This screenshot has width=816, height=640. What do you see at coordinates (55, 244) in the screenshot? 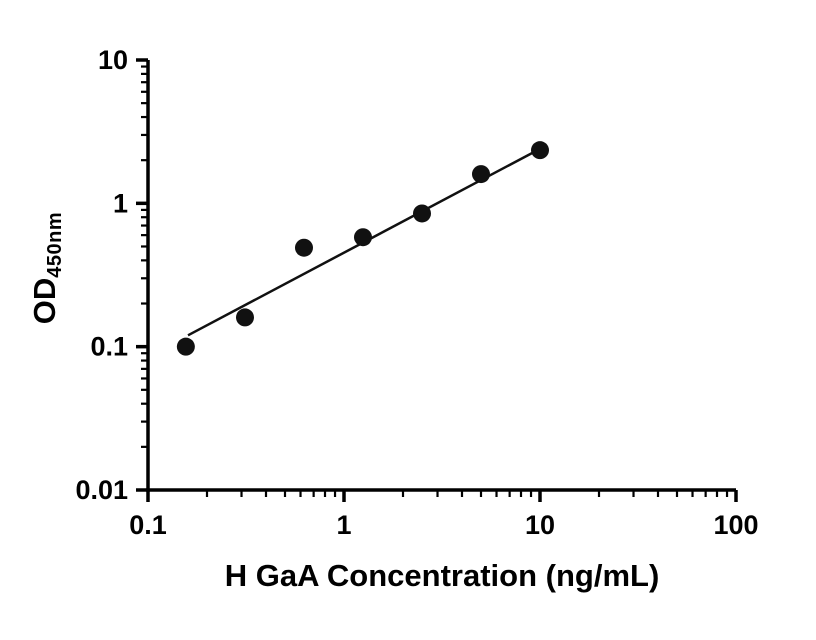
I see `y-axis-title-subscript: 450nm` at bounding box center [55, 244].